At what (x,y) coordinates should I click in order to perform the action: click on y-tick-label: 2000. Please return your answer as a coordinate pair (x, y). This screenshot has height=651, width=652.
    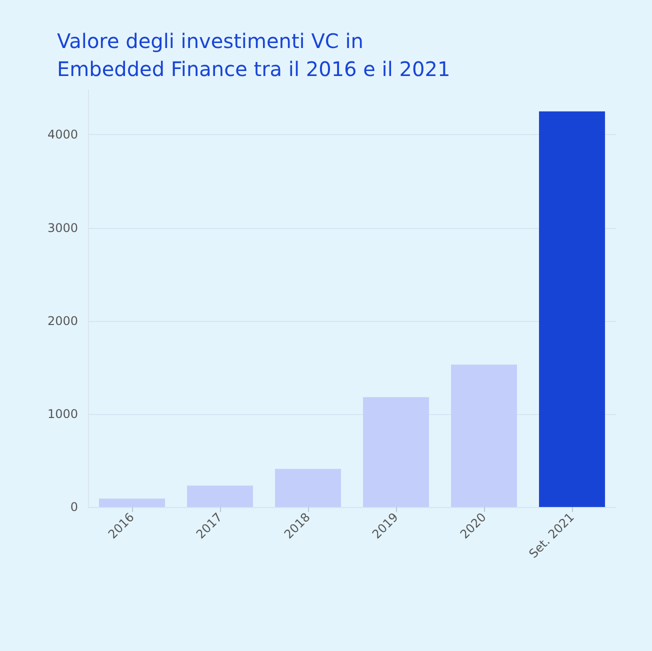
    Looking at the image, I should click on (62, 321).